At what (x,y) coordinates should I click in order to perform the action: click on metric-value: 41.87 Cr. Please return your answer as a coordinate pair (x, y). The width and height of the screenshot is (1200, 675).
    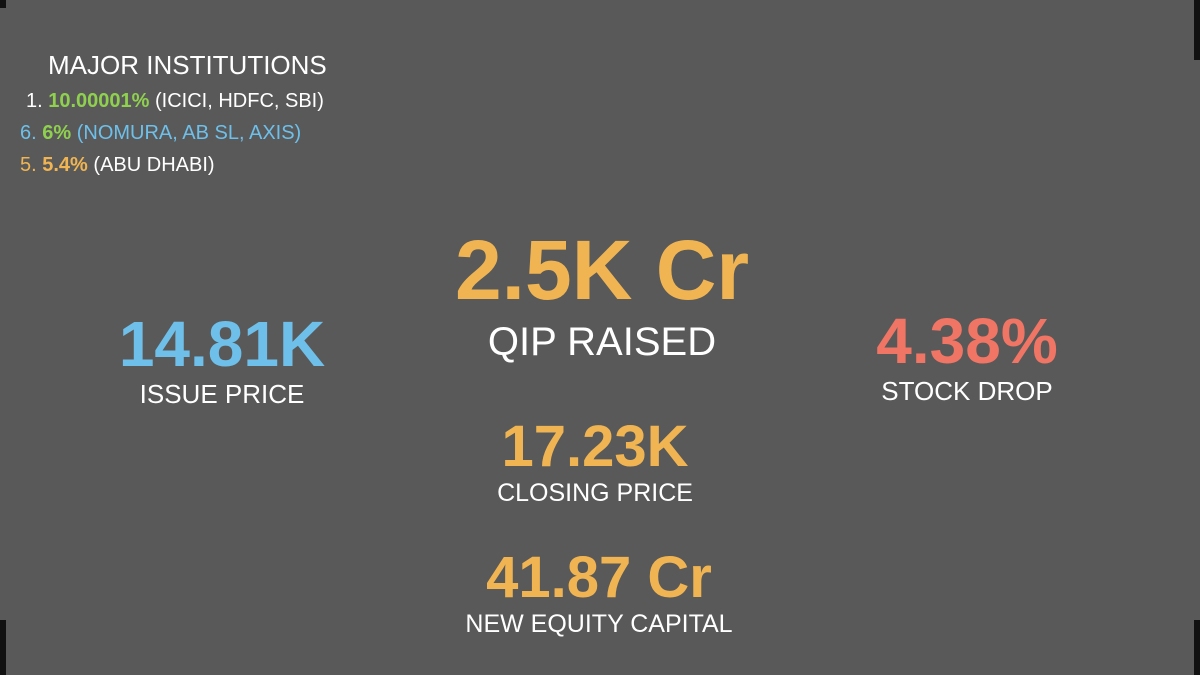
    Looking at the image, I should click on (599, 577).